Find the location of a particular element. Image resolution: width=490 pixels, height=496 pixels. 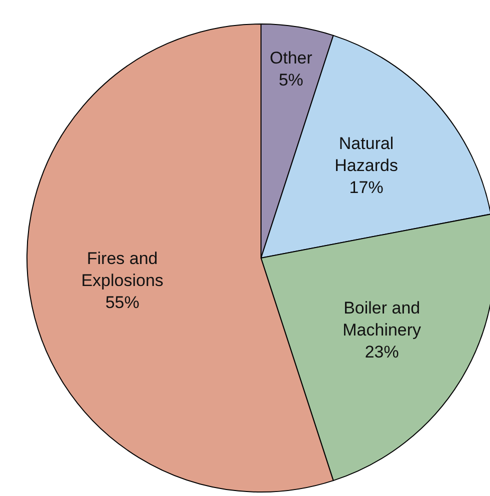

slice-label: Natural Hazards is located at coordinates (366, 154).